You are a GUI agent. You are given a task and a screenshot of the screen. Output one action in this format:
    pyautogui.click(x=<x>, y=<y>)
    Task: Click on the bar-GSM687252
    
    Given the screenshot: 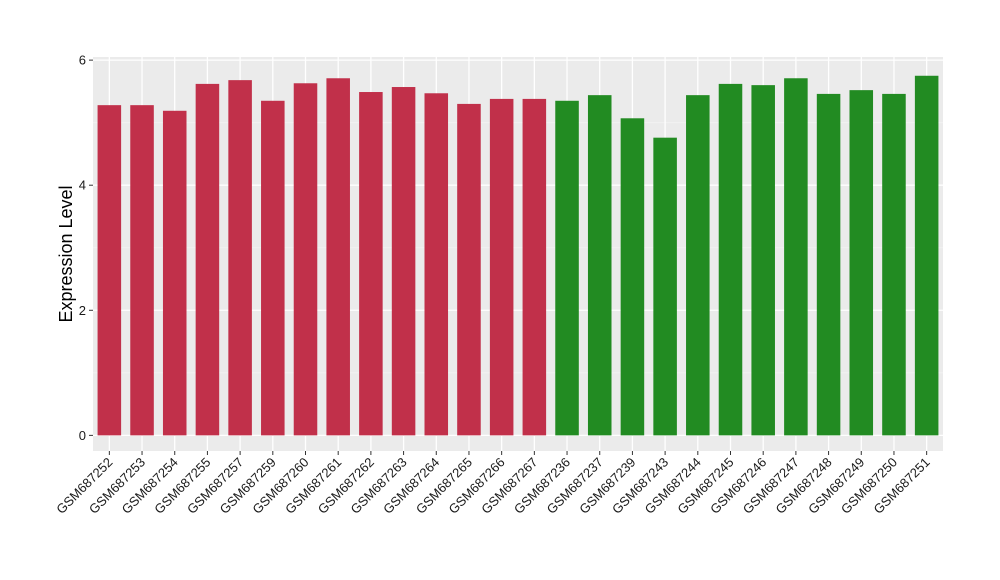 What is the action you would take?
    pyautogui.click(x=109, y=270)
    